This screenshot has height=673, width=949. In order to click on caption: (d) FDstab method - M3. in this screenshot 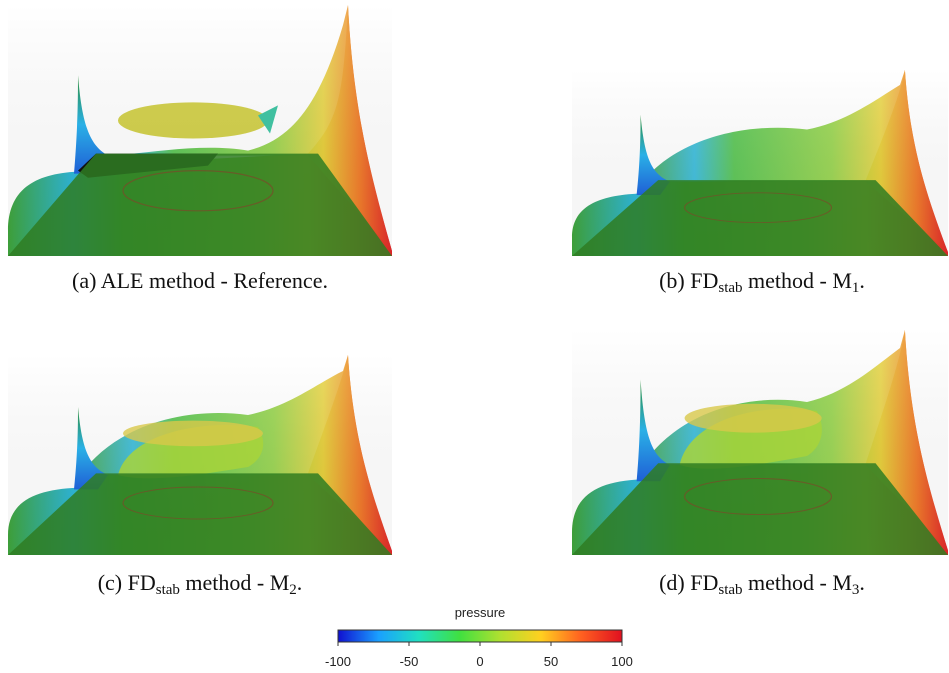, I will do `click(750, 584)`.